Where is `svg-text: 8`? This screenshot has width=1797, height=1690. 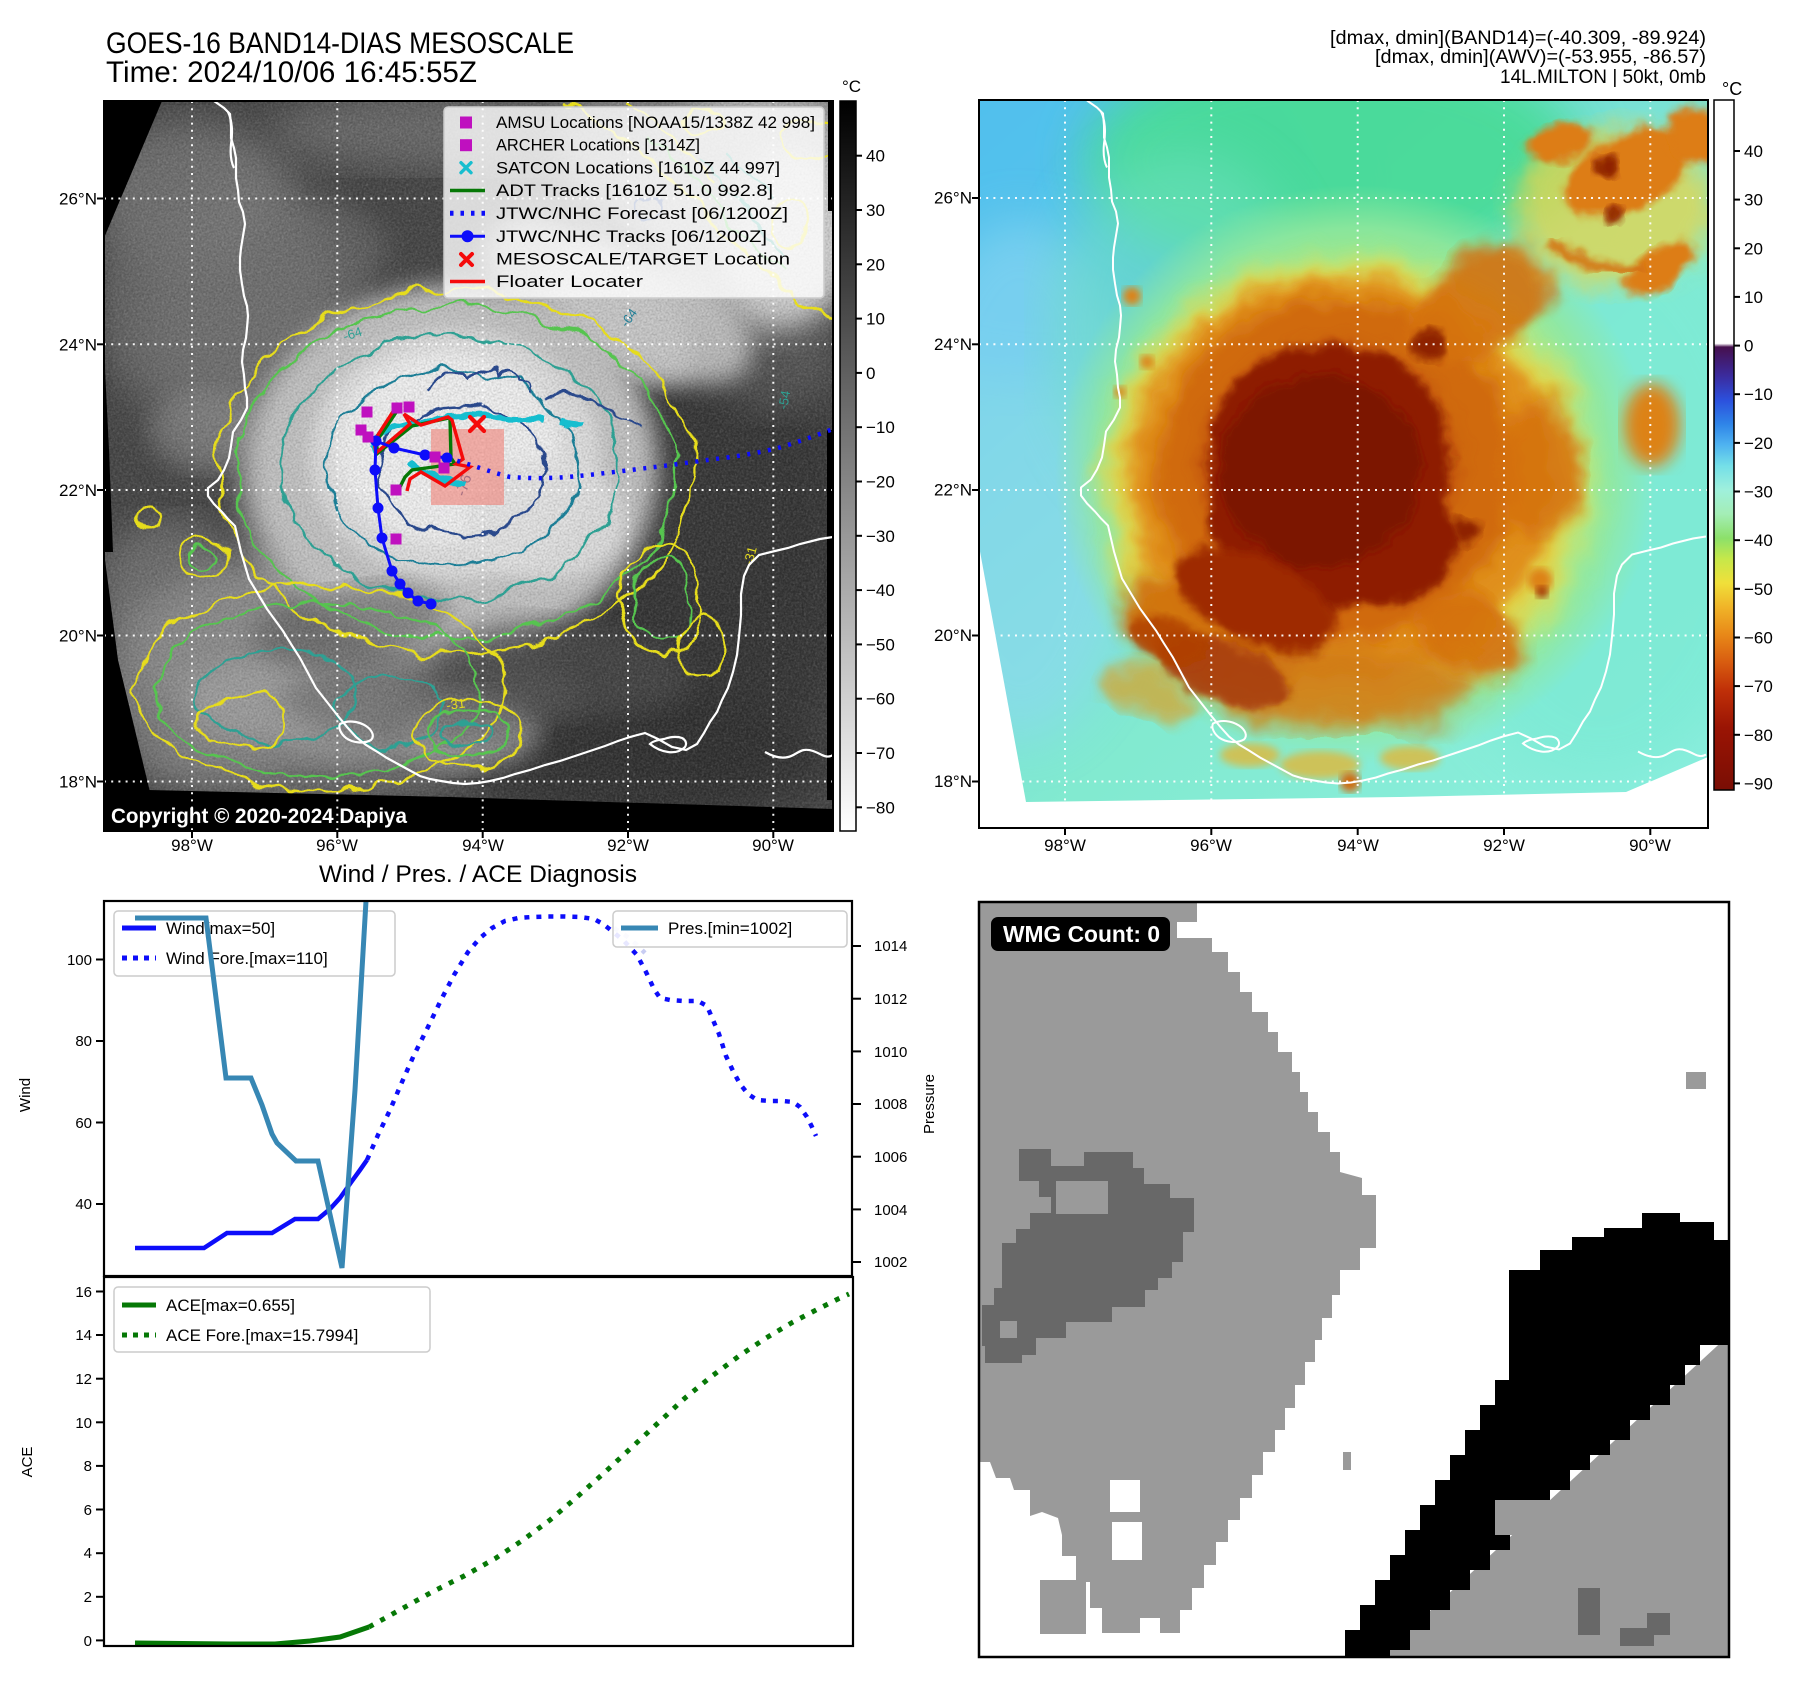
svg-text: 8 is located at coordinates (88, 1466).